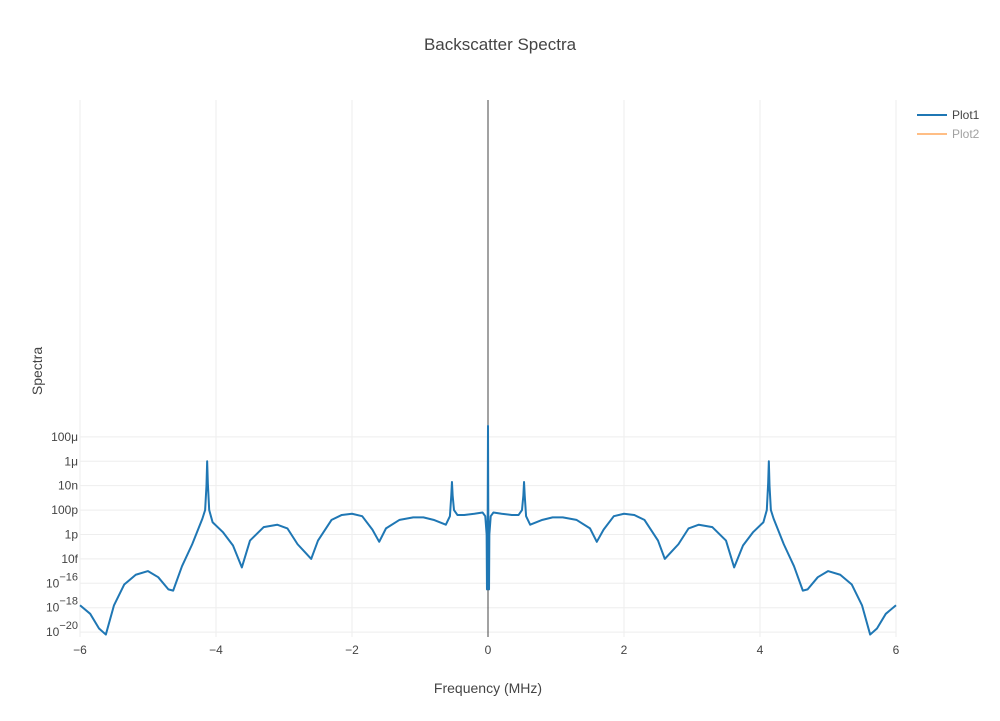 This screenshot has width=1000, height=721. What do you see at coordinates (80, 650) in the screenshot?
I see `x-tick-label: −6` at bounding box center [80, 650].